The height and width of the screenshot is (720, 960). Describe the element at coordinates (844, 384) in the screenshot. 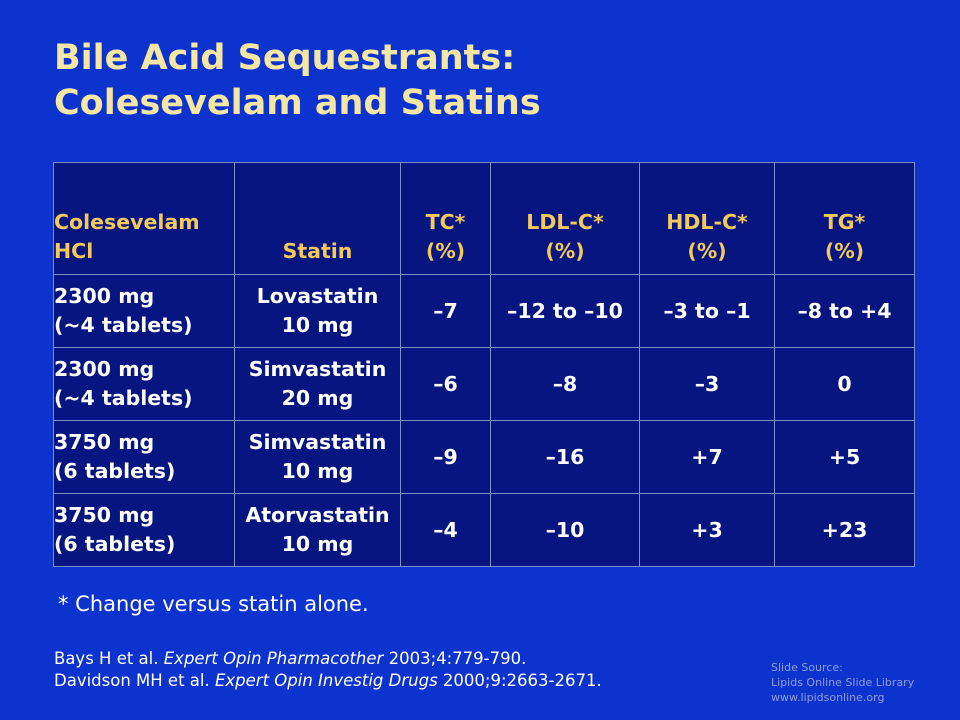

I see `cell-tg: 0` at that location.